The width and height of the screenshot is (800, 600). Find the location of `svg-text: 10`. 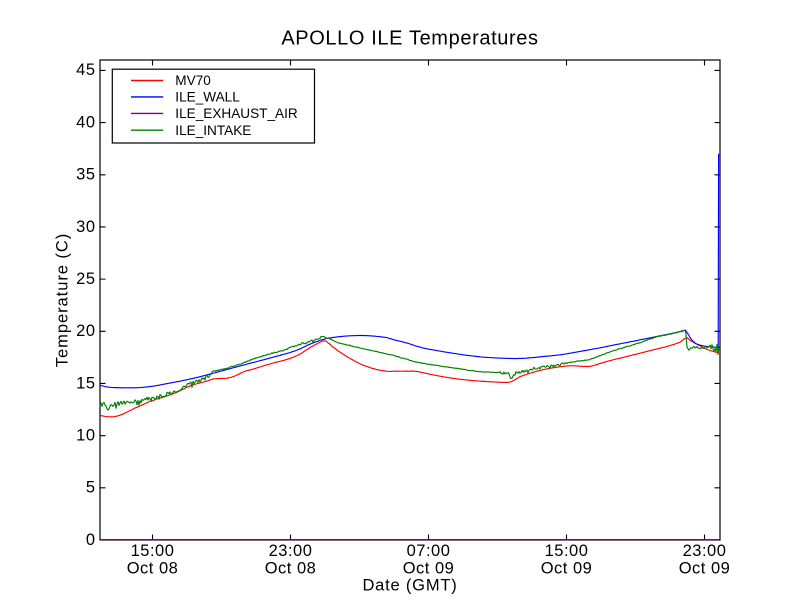

svg-text: 10 is located at coordinates (85, 436).